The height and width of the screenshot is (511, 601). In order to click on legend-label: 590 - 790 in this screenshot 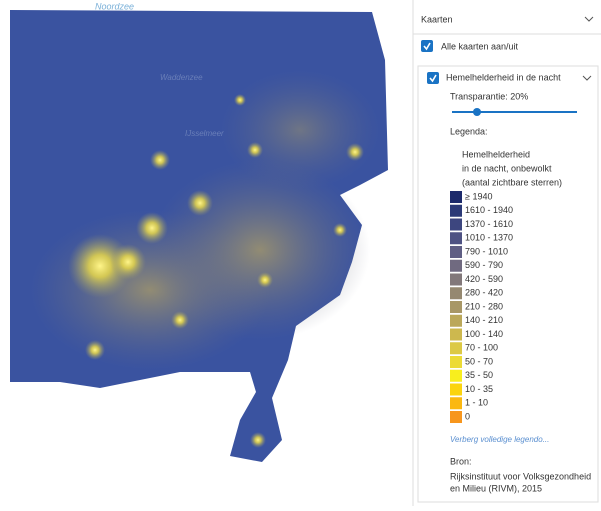, I will do `click(484, 265)`.